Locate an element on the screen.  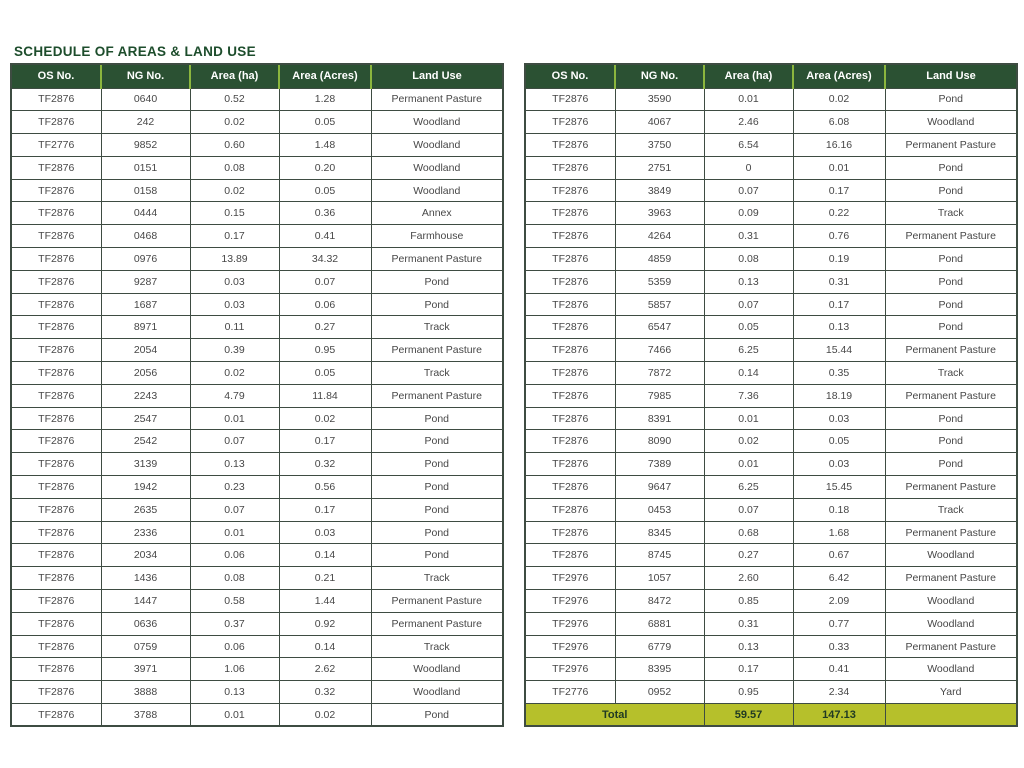
cell-ng-no: 3750 is located at coordinates (659, 145).